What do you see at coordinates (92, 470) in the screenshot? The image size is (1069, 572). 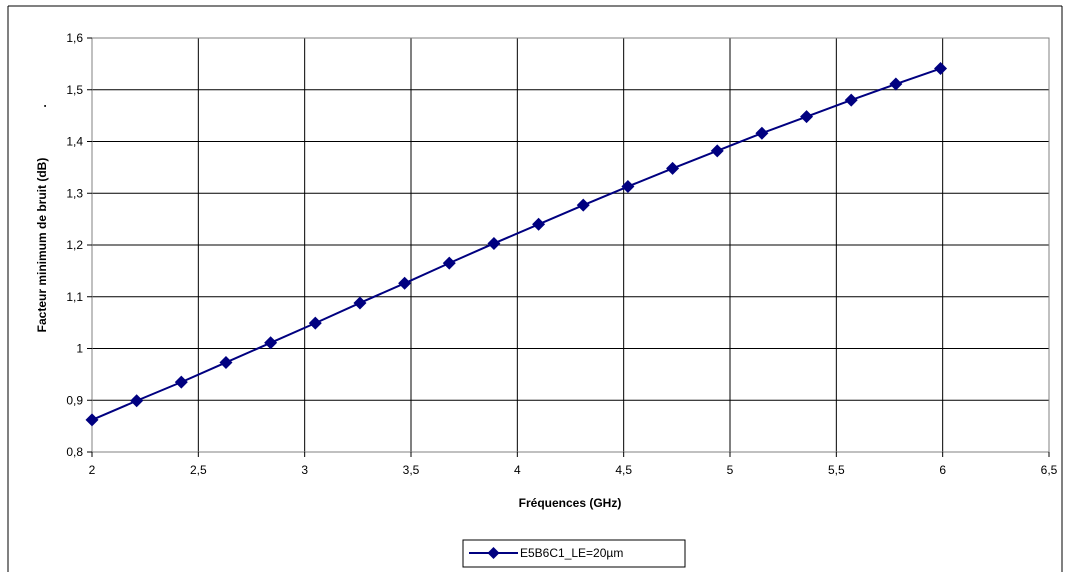 I see `x-tick-label: 2` at bounding box center [92, 470].